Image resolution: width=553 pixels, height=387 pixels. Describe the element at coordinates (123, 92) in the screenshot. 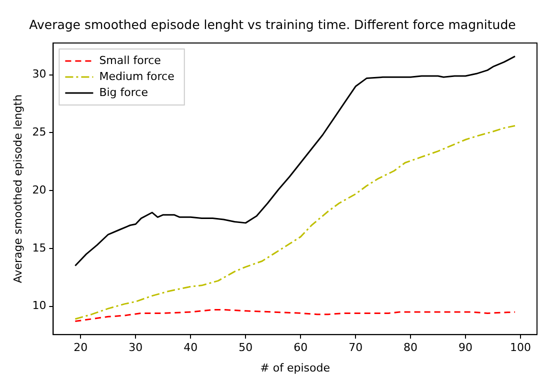

I see `legend-label: Big force` at that location.